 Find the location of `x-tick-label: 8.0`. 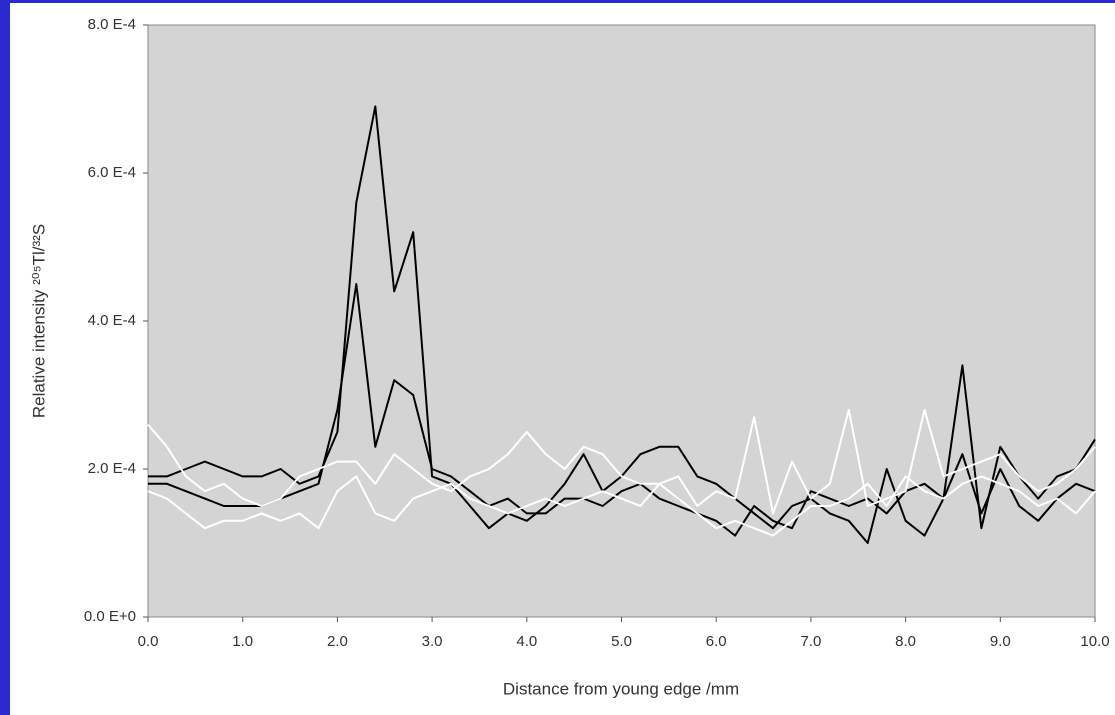

x-tick-label: 8.0 is located at coordinates (905, 641).